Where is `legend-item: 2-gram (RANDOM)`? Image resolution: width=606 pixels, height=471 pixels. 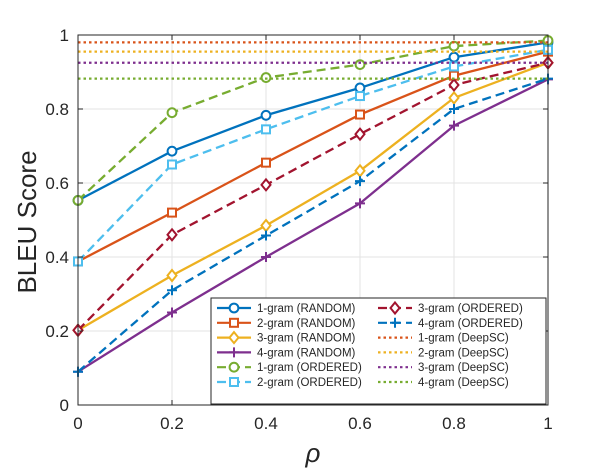 legend-item: 2-gram (RANDOM) is located at coordinates (286, 323).